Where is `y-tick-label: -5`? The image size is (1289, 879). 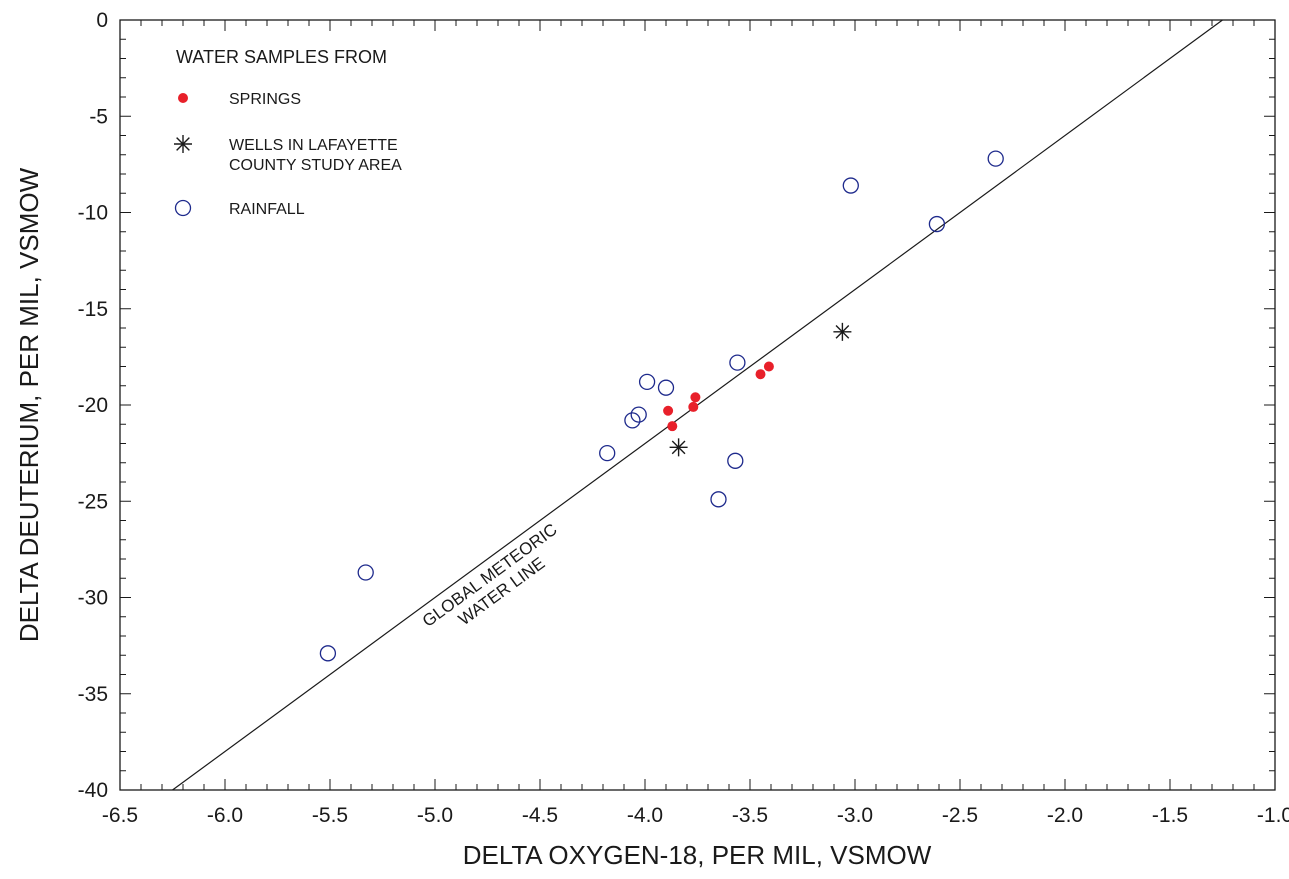
y-tick-label: -5 is located at coordinates (98, 116).